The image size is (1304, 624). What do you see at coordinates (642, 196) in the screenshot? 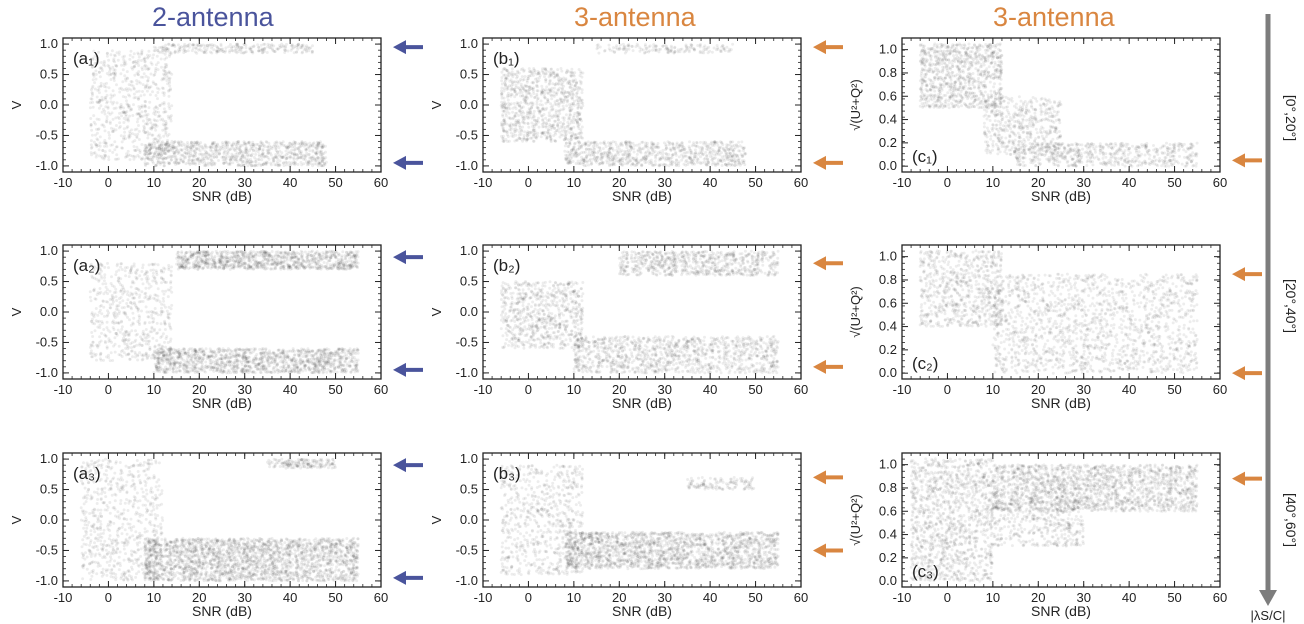
I see `x-axis-label: SNR (dB)` at bounding box center [642, 196].